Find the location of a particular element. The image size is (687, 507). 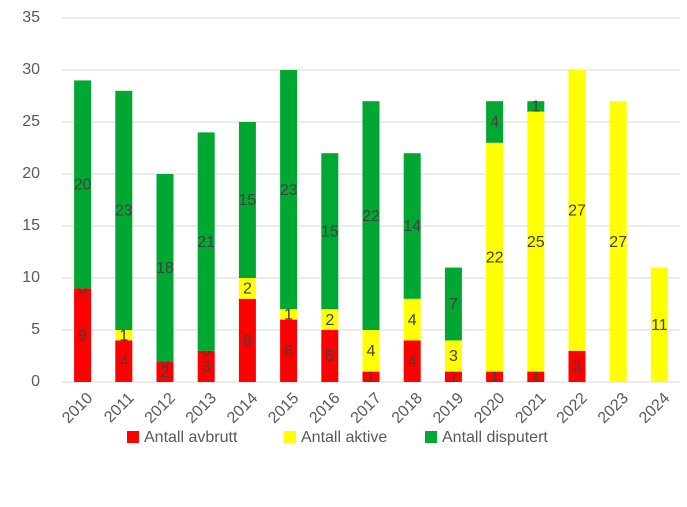

data-label: 25 is located at coordinates (536, 242).